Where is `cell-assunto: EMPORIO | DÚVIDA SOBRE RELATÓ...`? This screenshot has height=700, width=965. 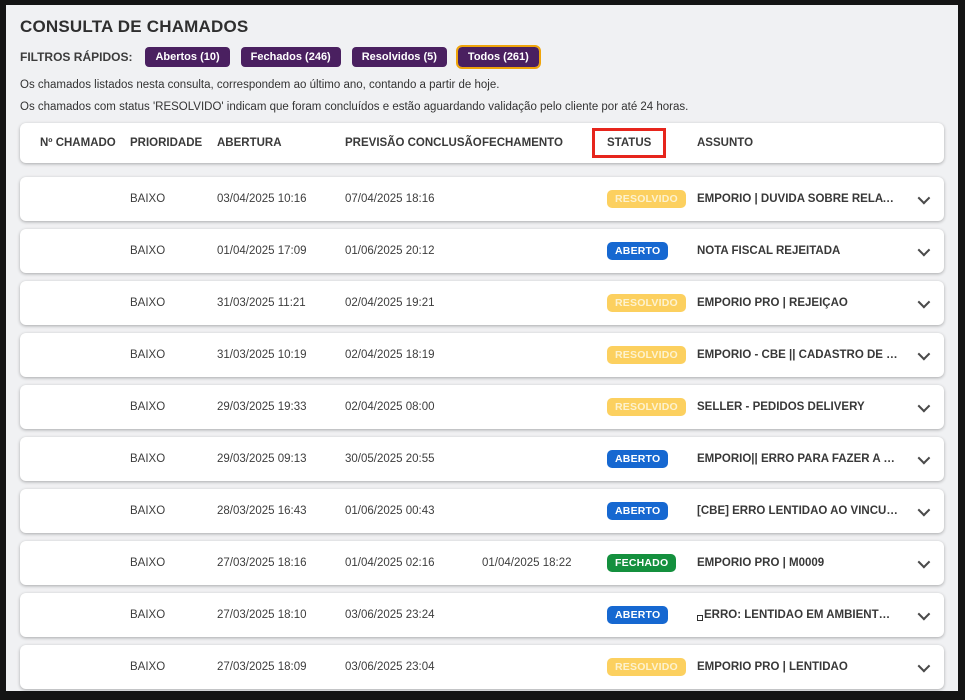 cell-assunto: EMPORIO | DÚVIDA SOBRE RELATÓ... is located at coordinates (800, 199).